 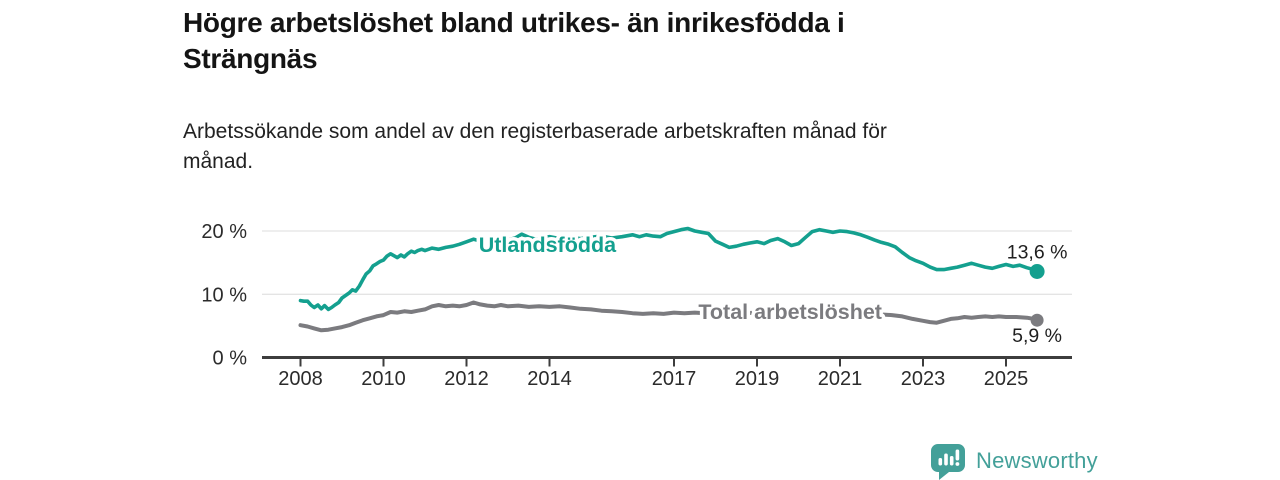 I want to click on y-tick-label: 0 %, so click(x=230, y=359).